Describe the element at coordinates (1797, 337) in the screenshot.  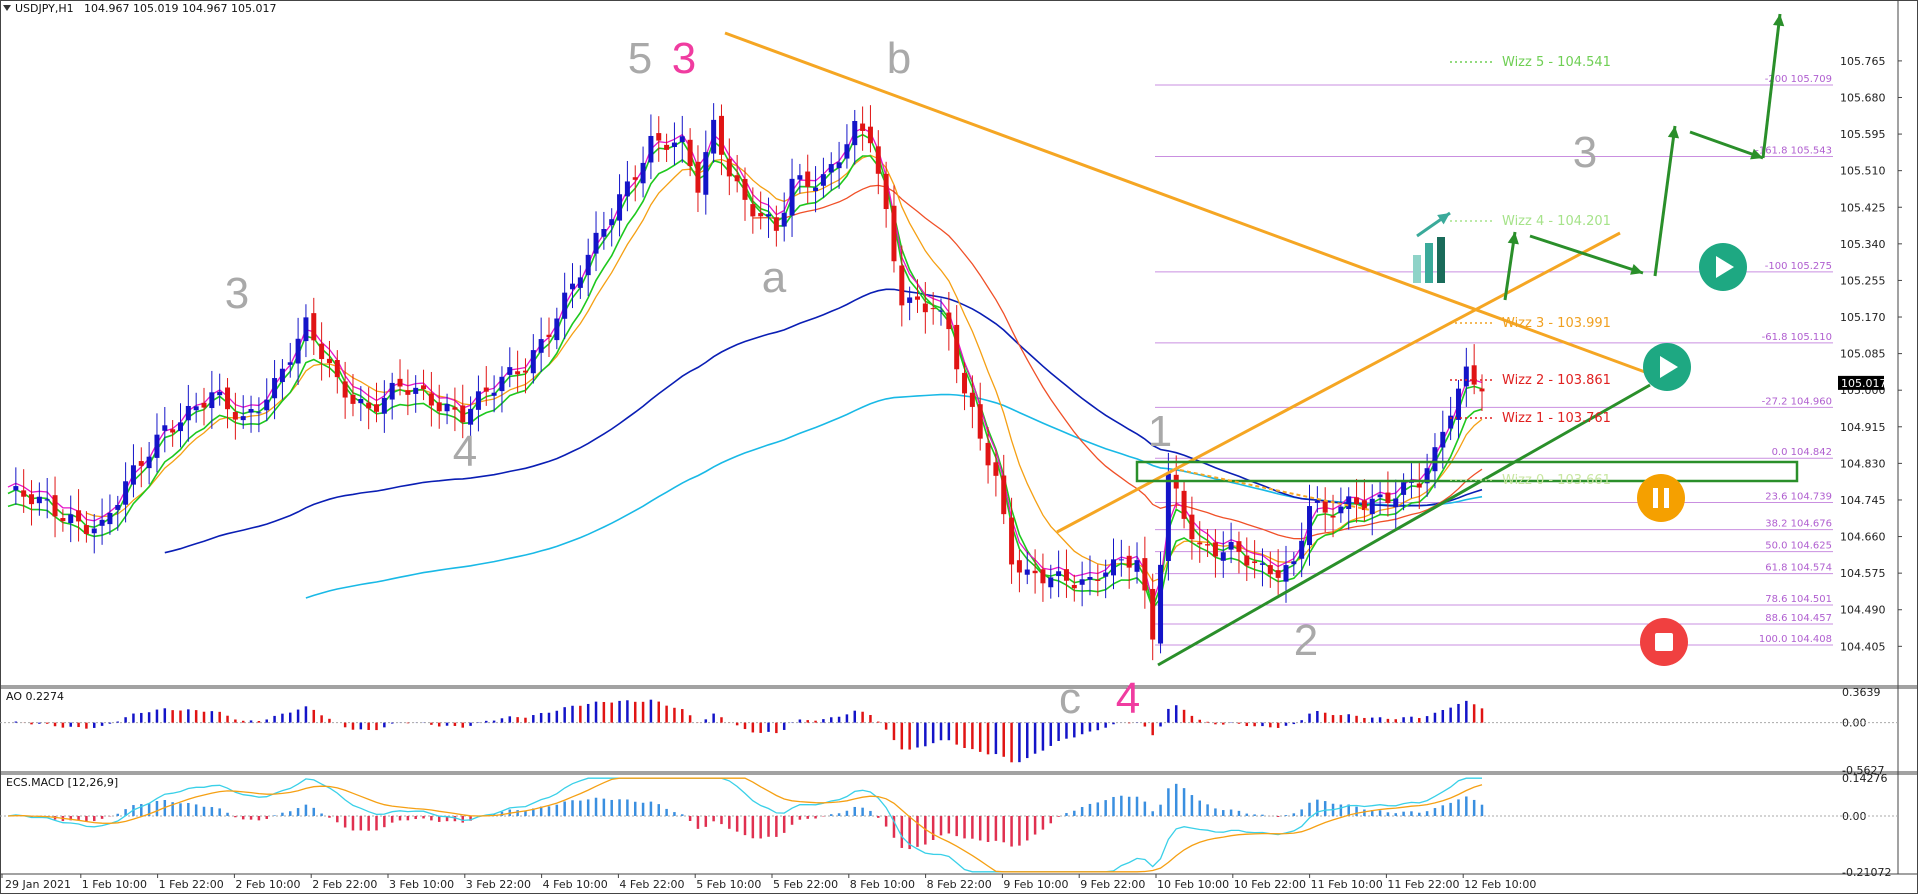
I see `fib-level-label: -61.8 105.110` at that location.